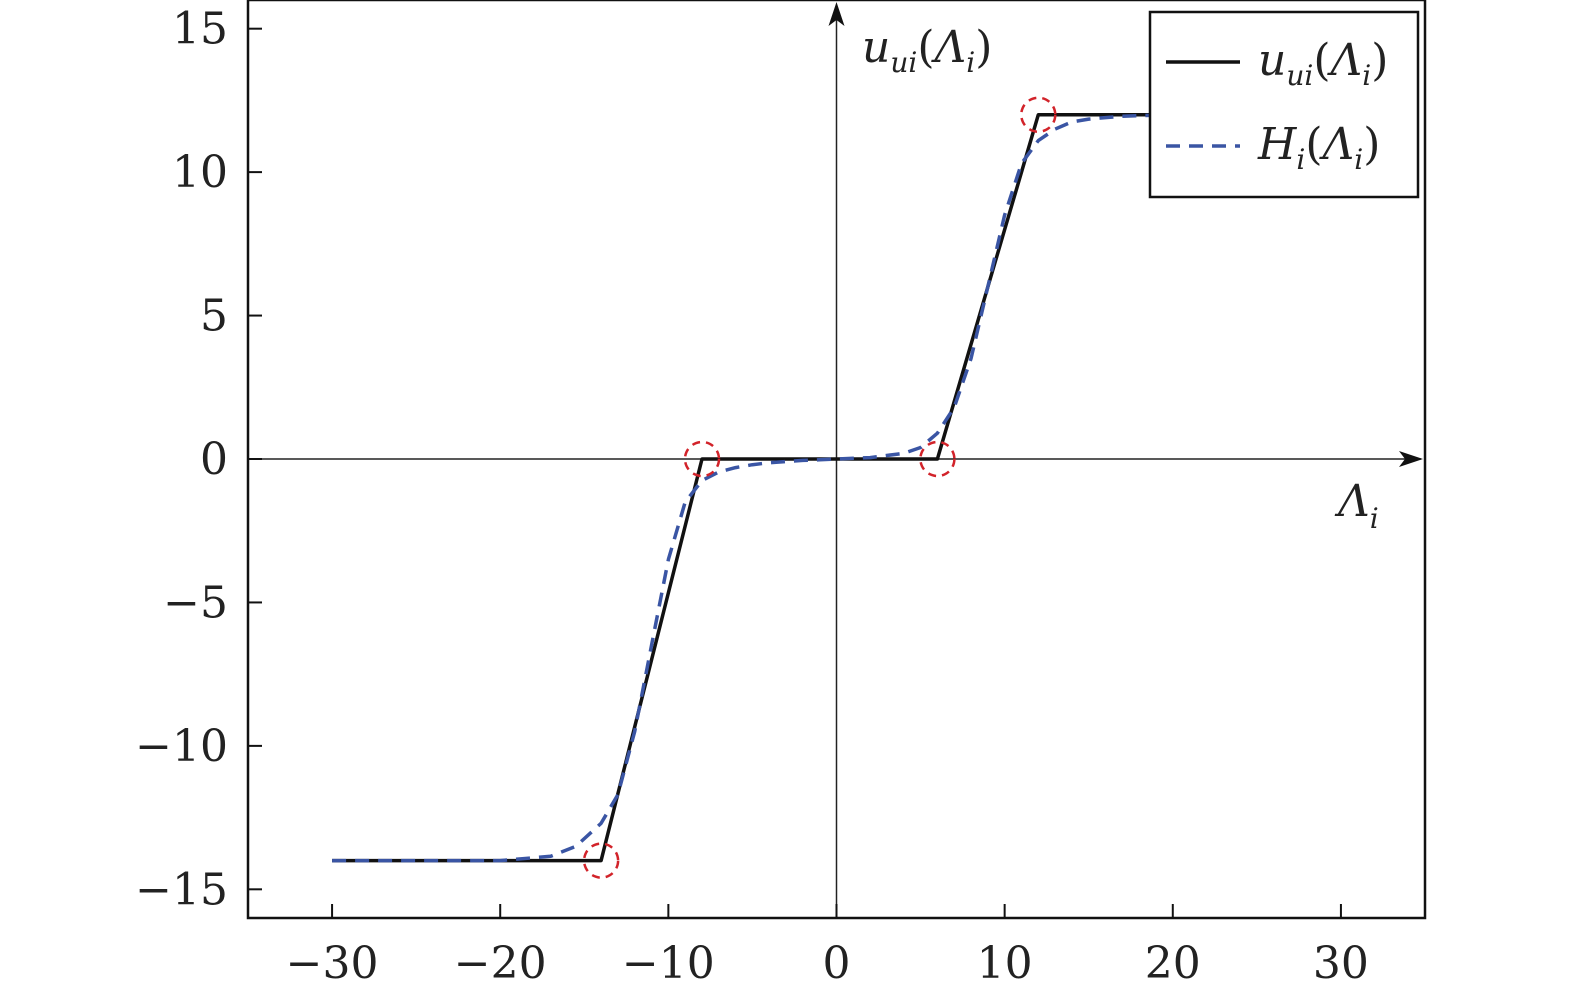 The height and width of the screenshot is (1000, 1575). Describe the element at coordinates (1341, 963) in the screenshot. I see `x-tick-label: 30` at that location.